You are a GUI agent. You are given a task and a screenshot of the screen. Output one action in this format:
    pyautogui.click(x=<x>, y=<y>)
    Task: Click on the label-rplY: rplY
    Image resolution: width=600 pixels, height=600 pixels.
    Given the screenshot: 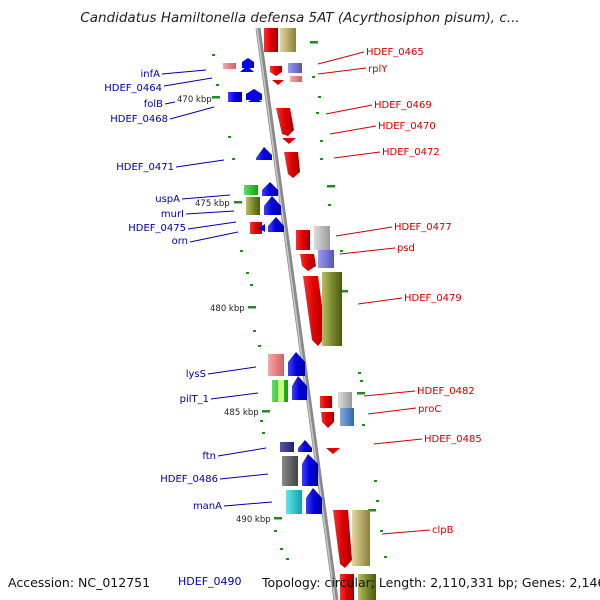 What is the action you would take?
    pyautogui.click(x=378, y=69)
    